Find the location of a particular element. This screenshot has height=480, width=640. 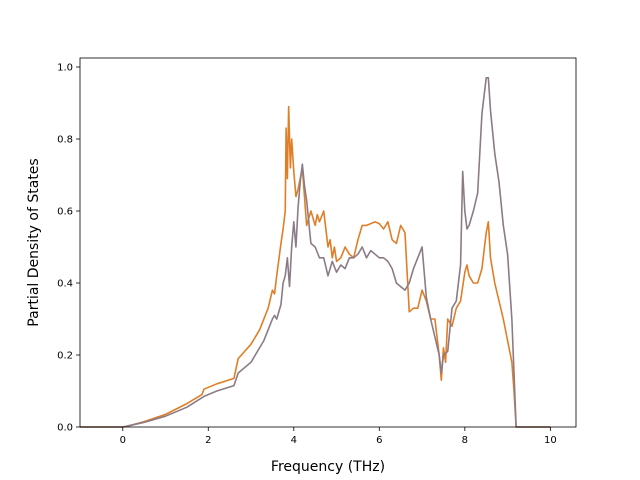

x-tick-label: 2 is located at coordinates (208, 440).